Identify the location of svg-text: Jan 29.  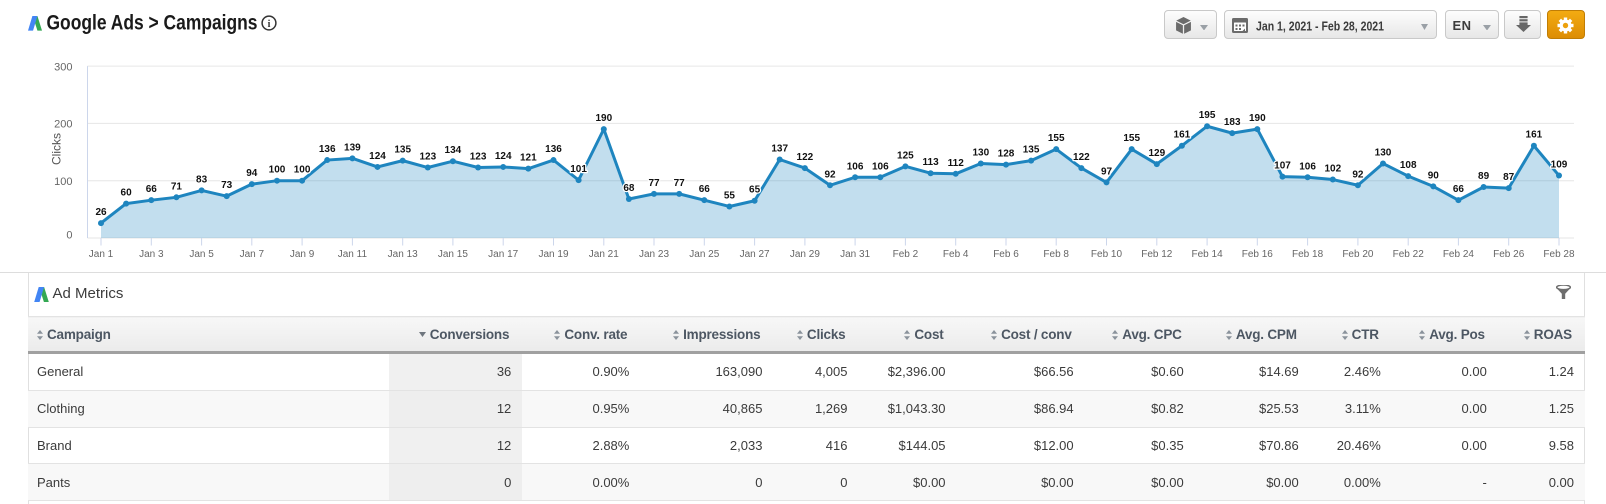
(805, 254).